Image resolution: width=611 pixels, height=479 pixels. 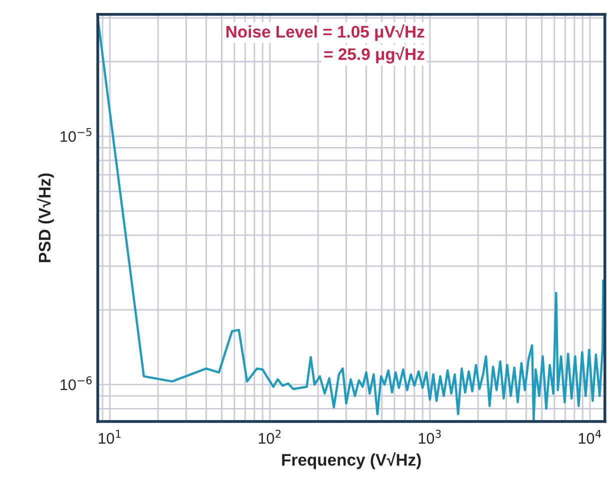 I want to click on x-tick-label: 10$^{2}$, so click(x=269, y=437).